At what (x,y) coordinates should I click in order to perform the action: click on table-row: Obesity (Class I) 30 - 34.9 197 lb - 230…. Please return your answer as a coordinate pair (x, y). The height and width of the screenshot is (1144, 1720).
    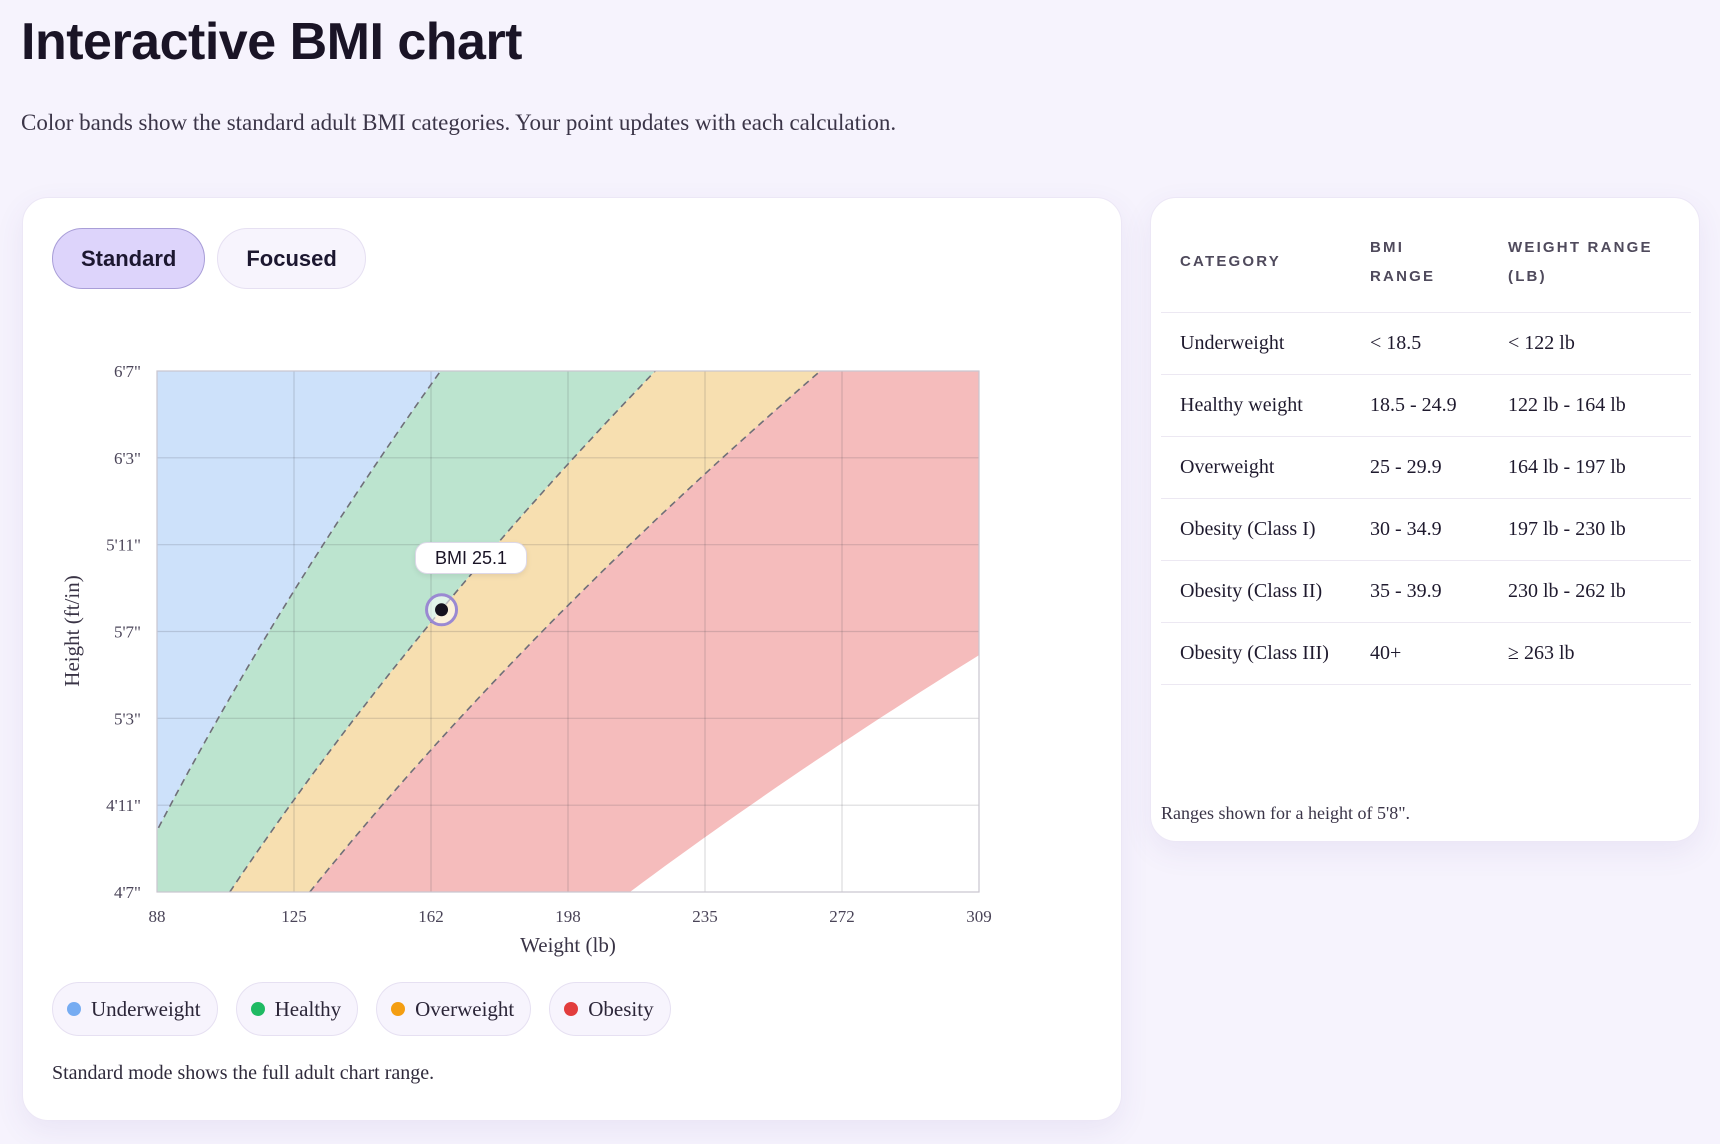
    Looking at the image, I should click on (1426, 529).